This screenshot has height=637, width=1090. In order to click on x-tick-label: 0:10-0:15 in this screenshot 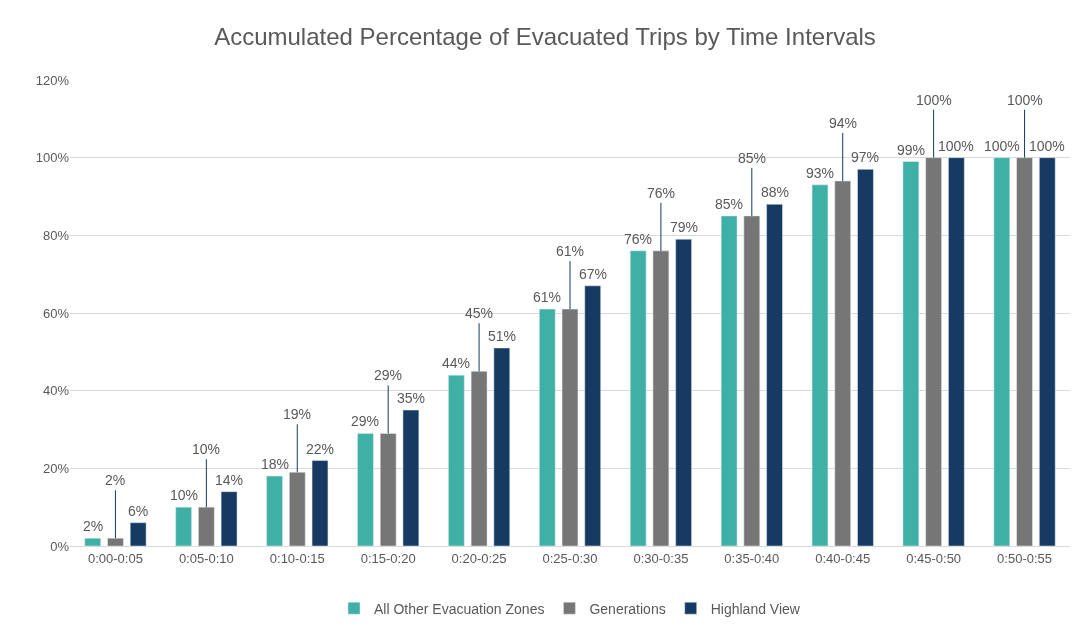, I will do `click(297, 558)`.